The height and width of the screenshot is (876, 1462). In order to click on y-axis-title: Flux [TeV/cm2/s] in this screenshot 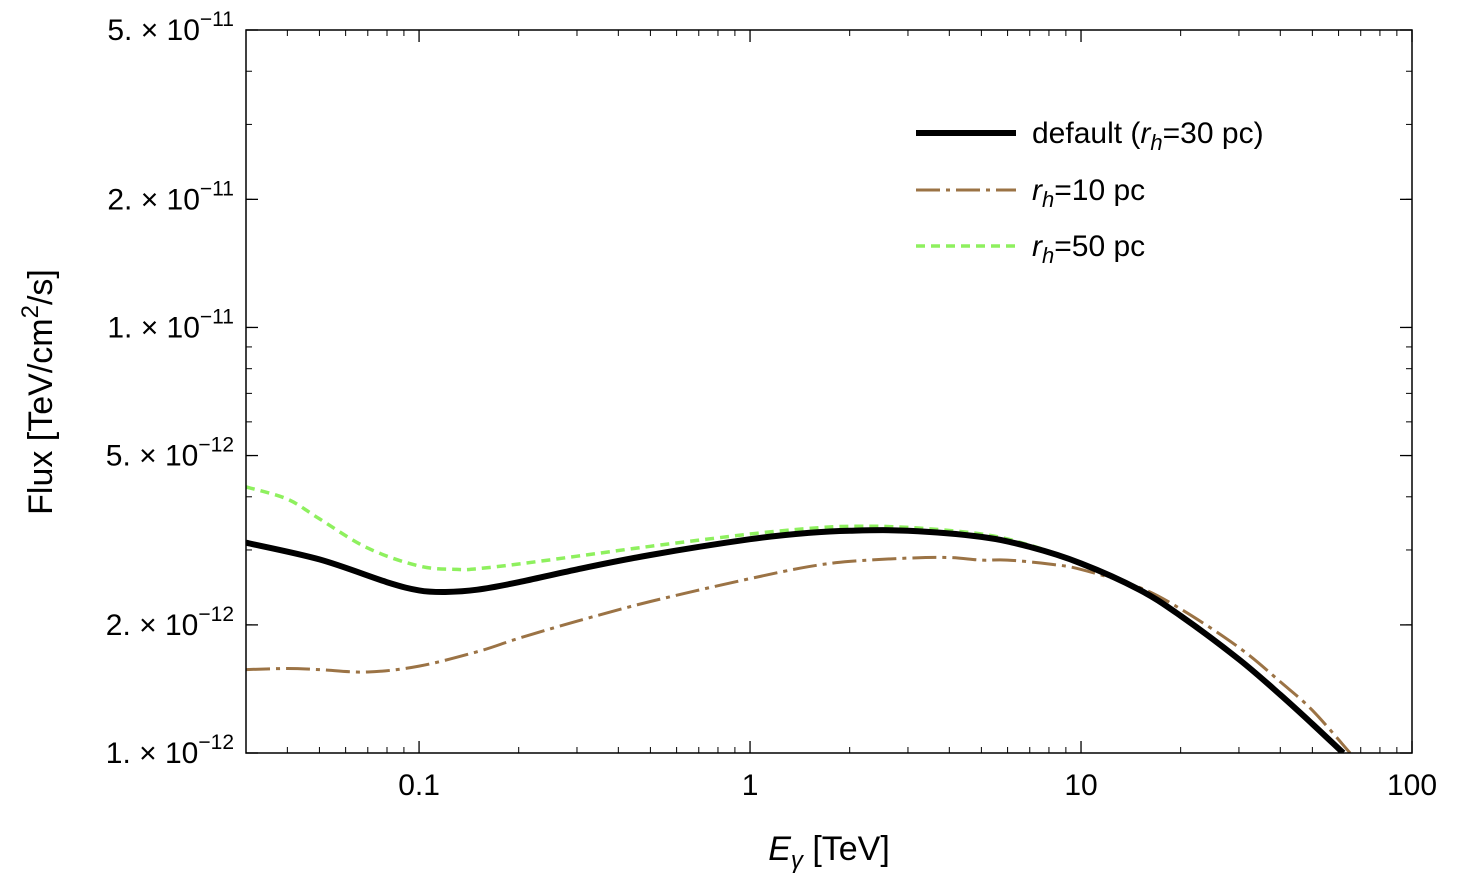, I will do `click(38, 392)`.